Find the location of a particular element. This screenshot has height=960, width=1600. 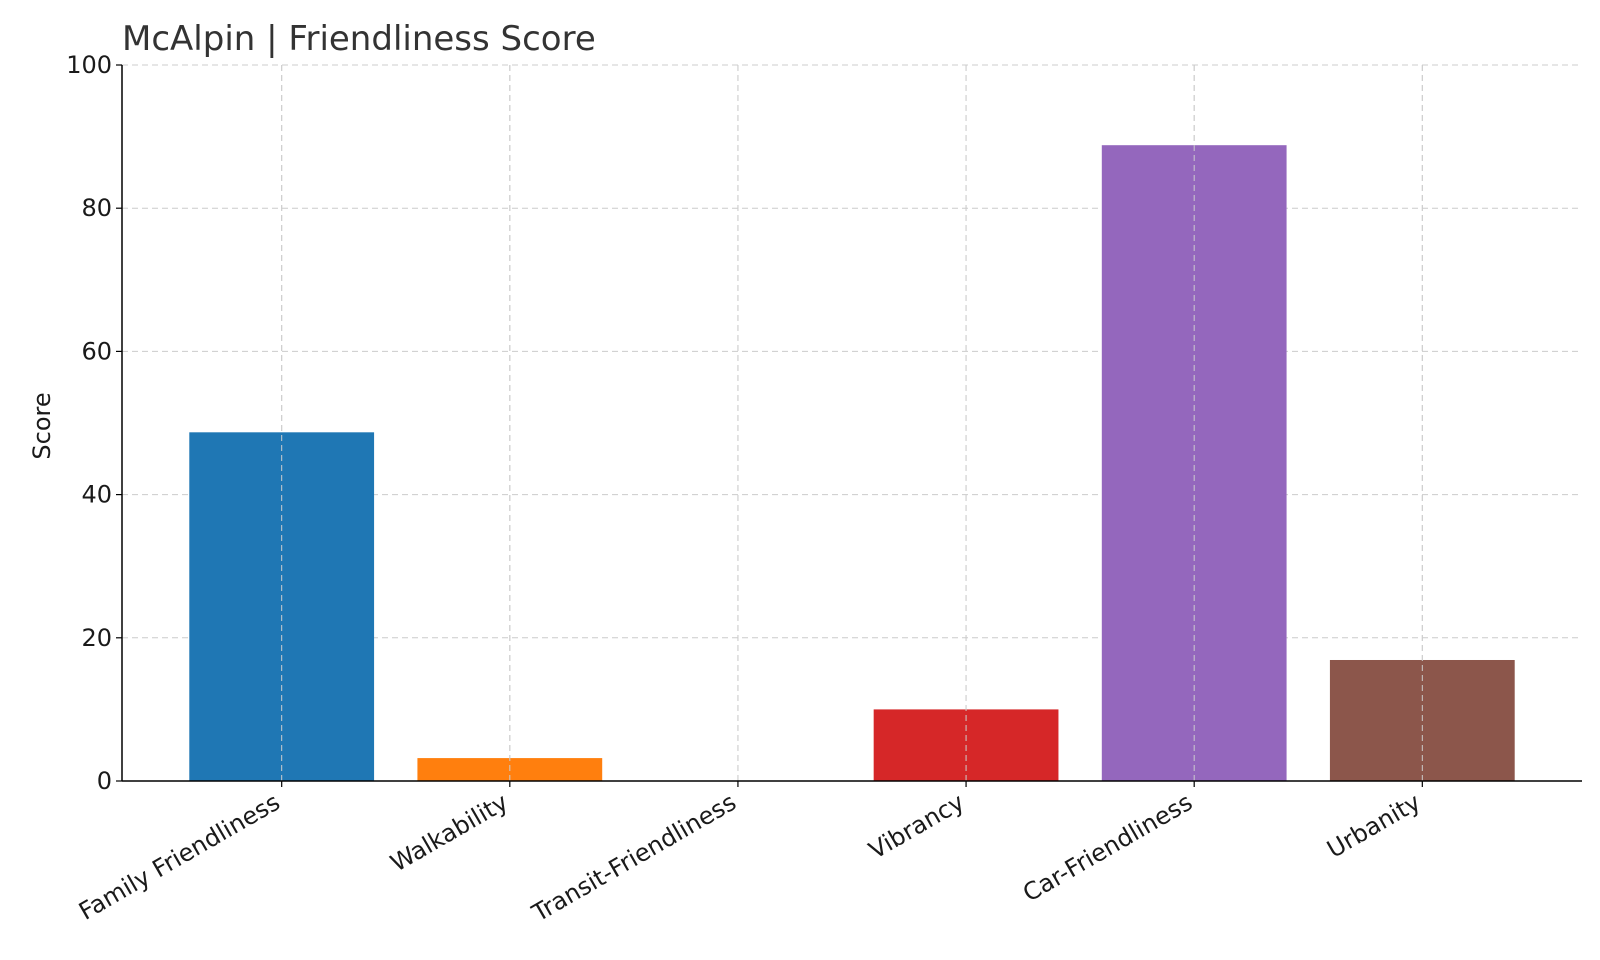

y-tick-label: 40 is located at coordinates (96, 495).